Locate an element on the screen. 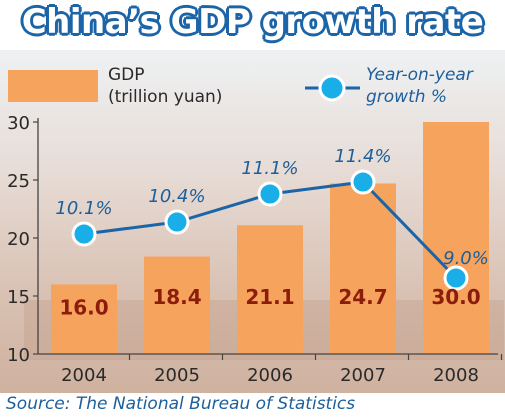 The height and width of the screenshot is (419, 505). growth-marker-2007 is located at coordinates (363, 182).